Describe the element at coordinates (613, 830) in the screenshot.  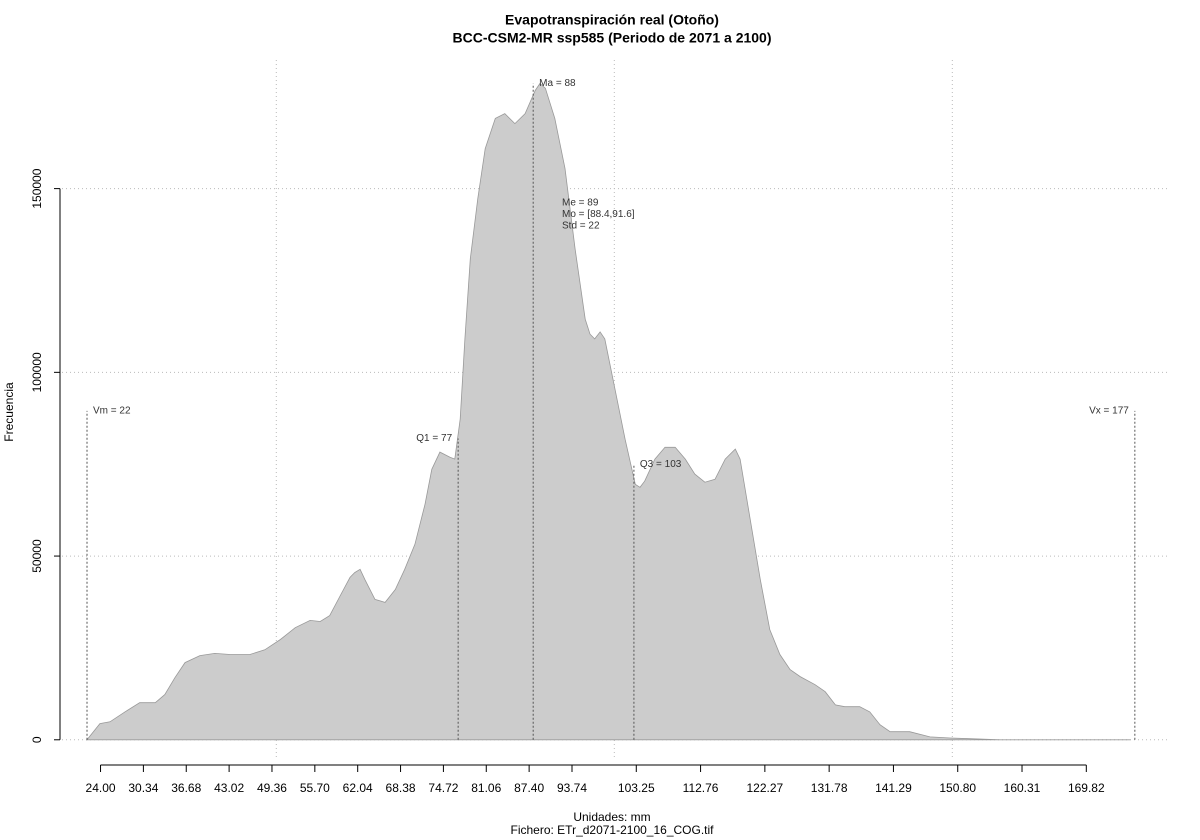
I see `caption: Fichero: ETr_d2071-2100_16_COG.tif` at that location.